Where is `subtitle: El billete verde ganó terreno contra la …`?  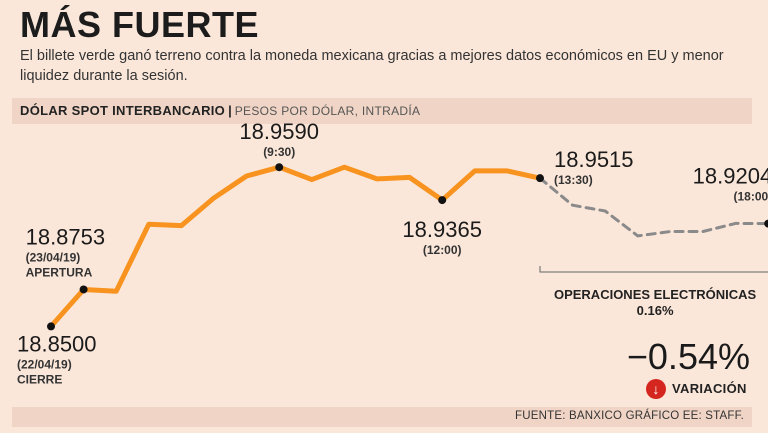 subtitle: El billete verde ganó terreno contra la … is located at coordinates (372, 66).